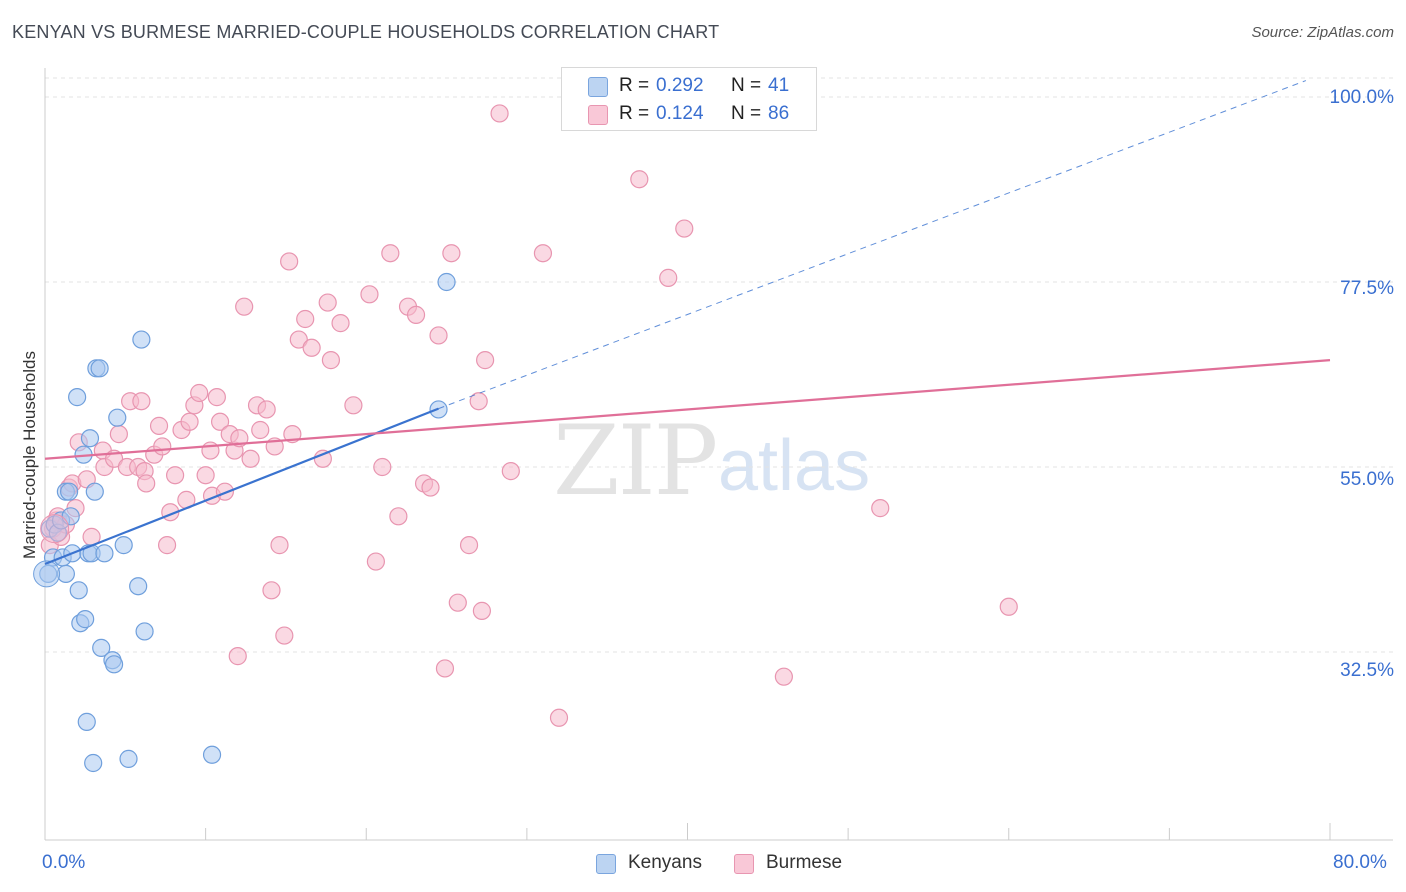  I want to click on kenyans-legend-label: Kenyans, so click(665, 862).